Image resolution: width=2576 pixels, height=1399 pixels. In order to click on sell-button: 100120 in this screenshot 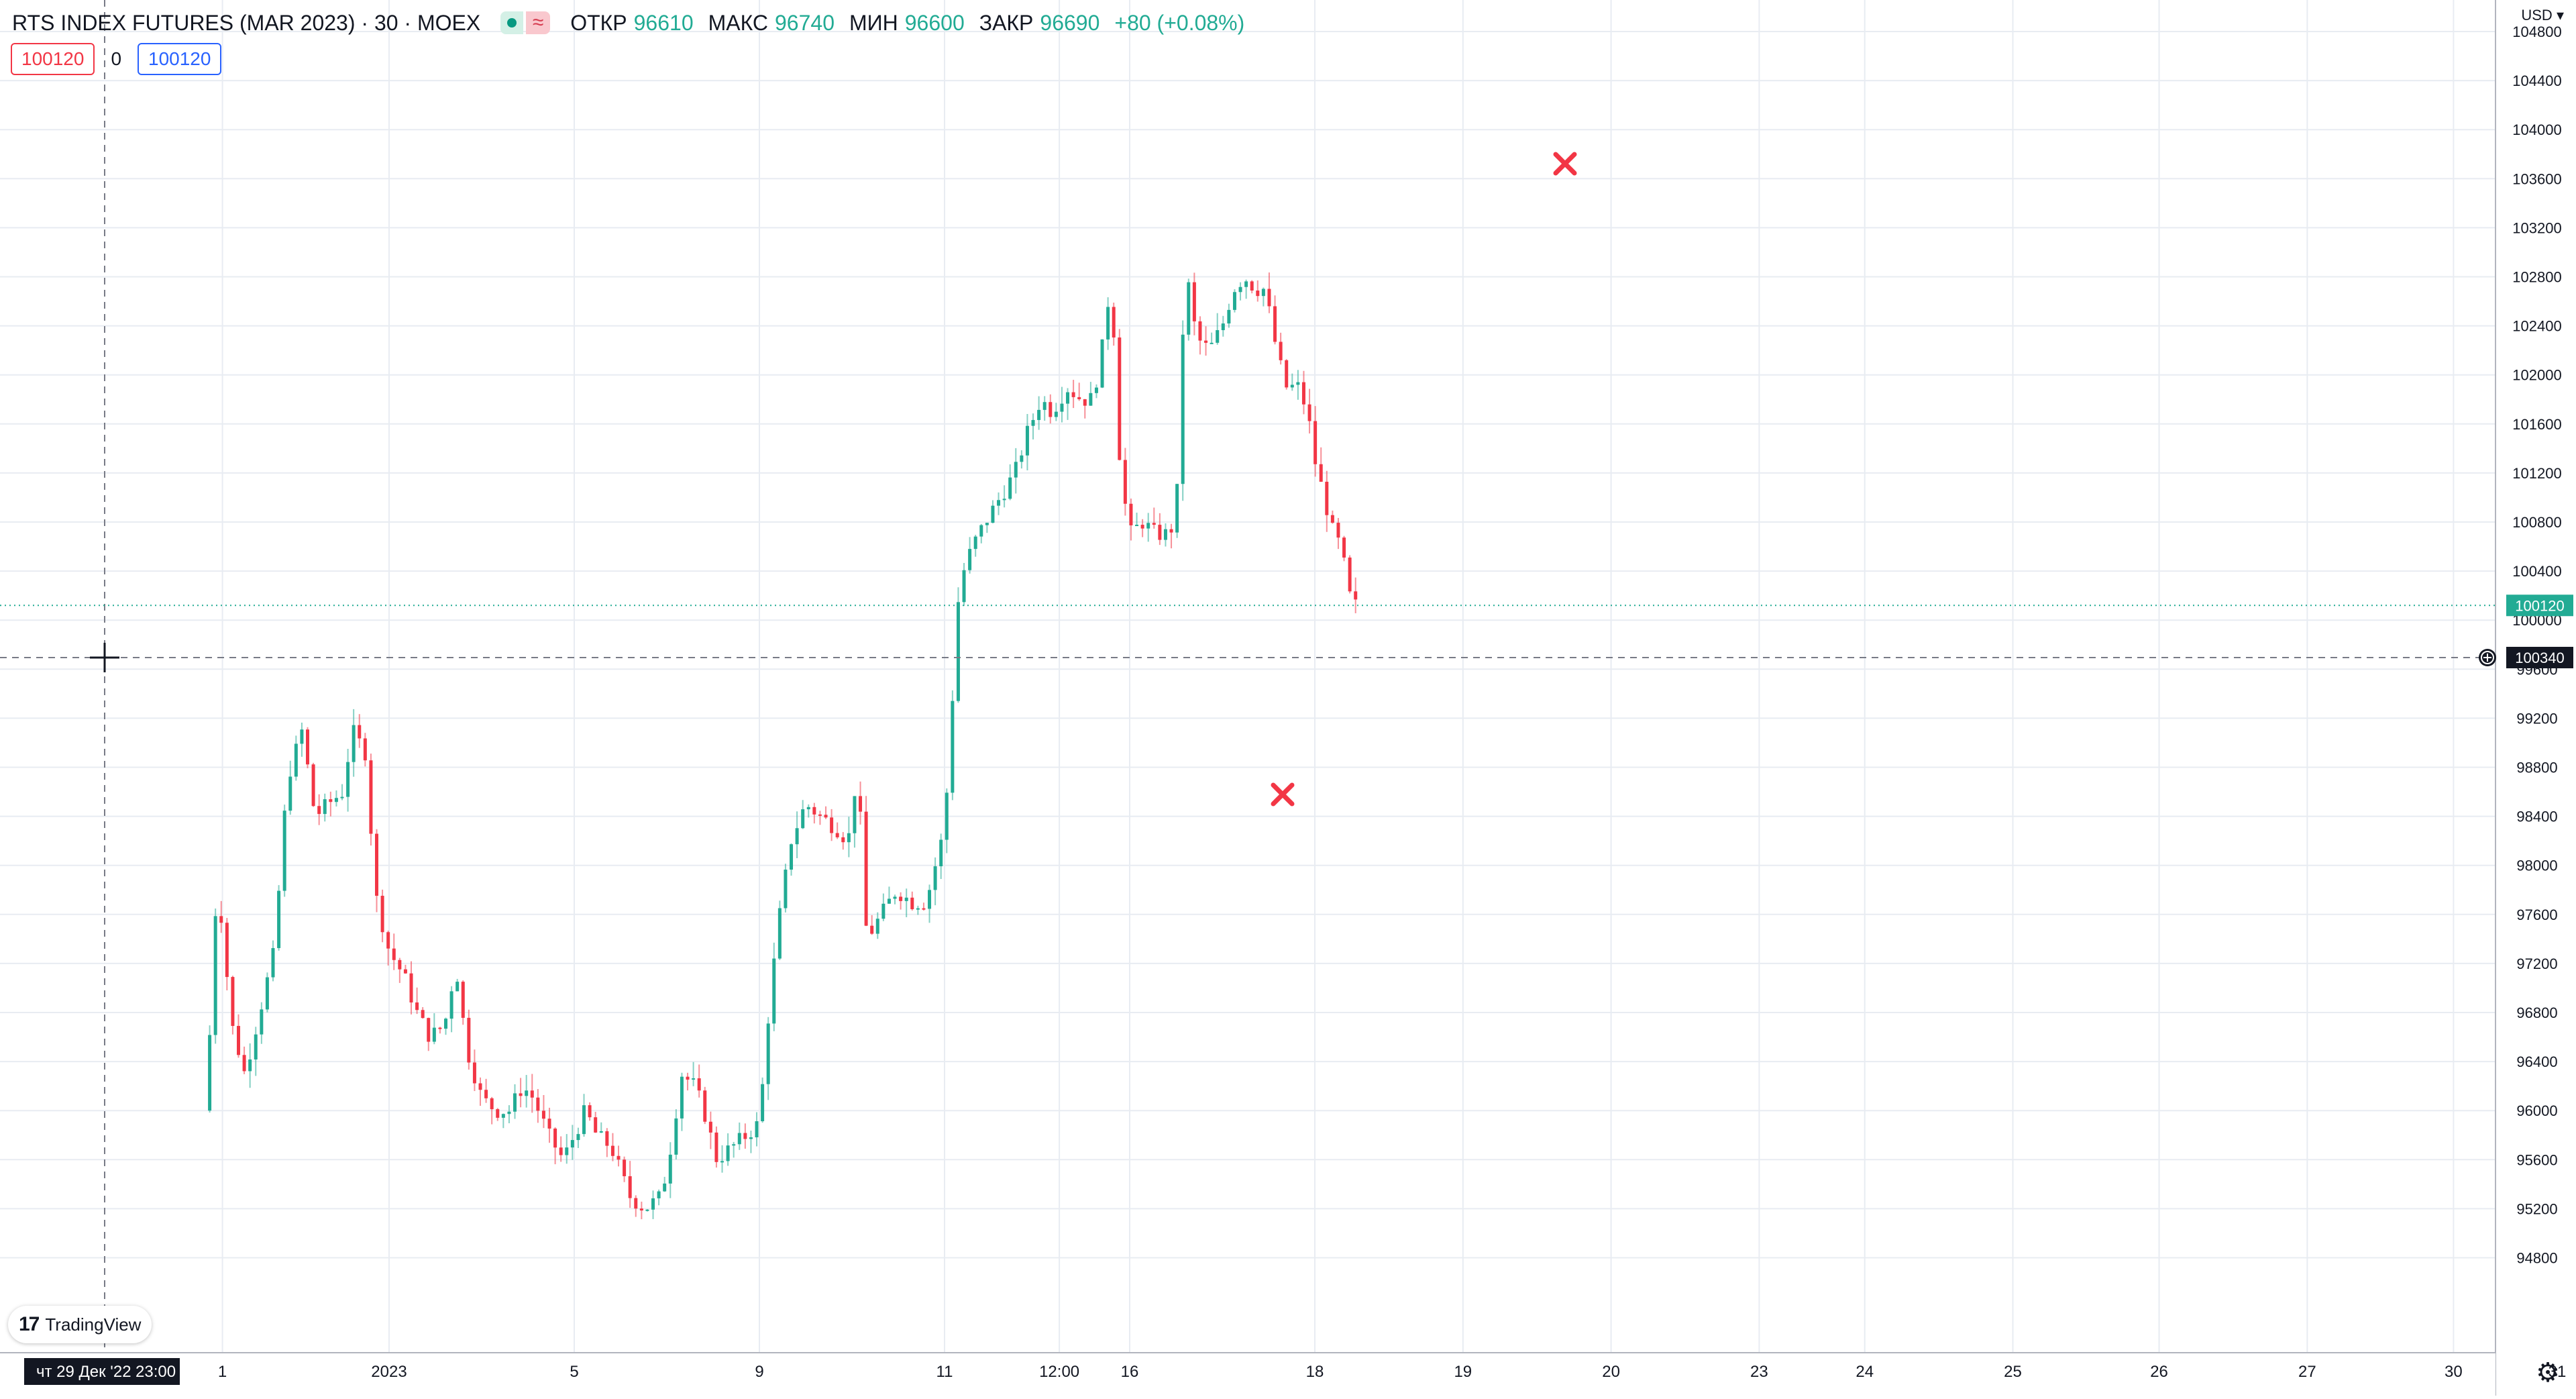, I will do `click(53, 59)`.